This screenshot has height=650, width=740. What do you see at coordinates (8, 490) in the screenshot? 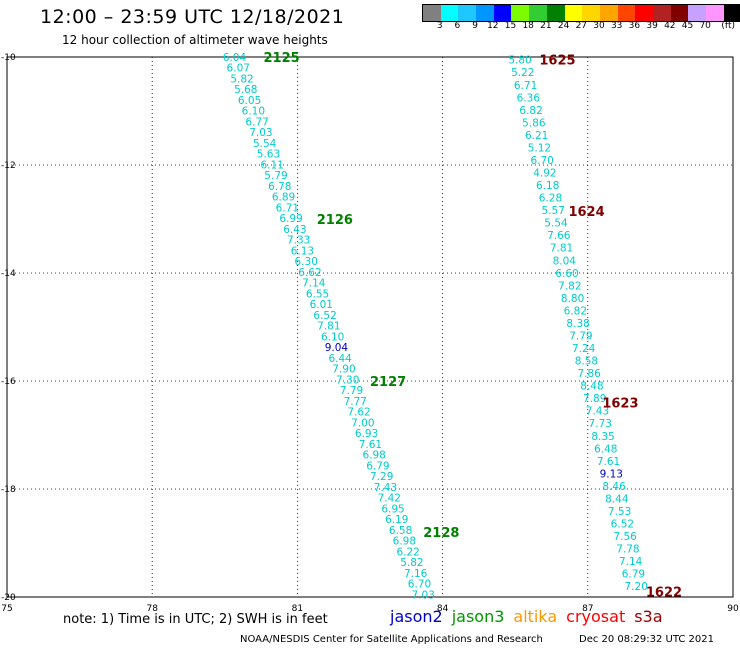
I see `lat-tick-label: -18` at bounding box center [8, 490].